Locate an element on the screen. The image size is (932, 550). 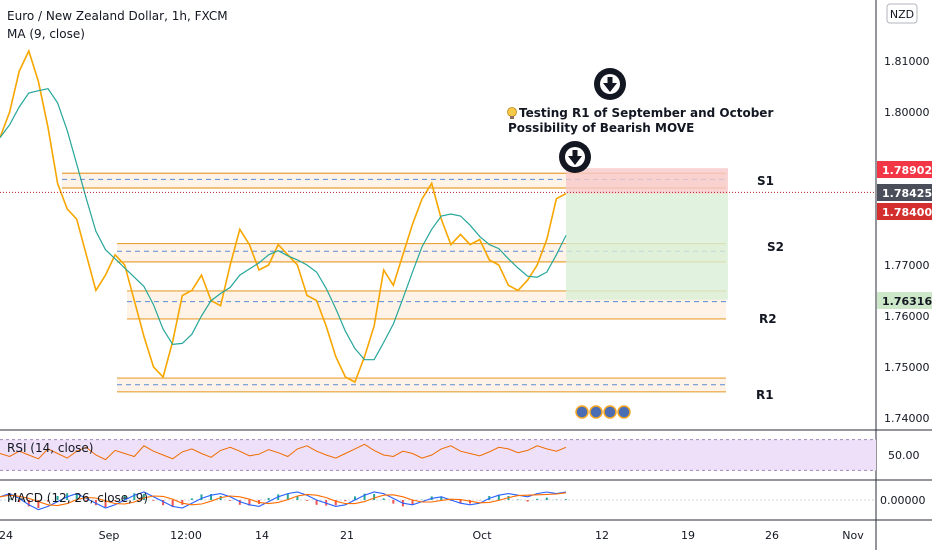
lightbulb-icon is located at coordinates (512, 113).